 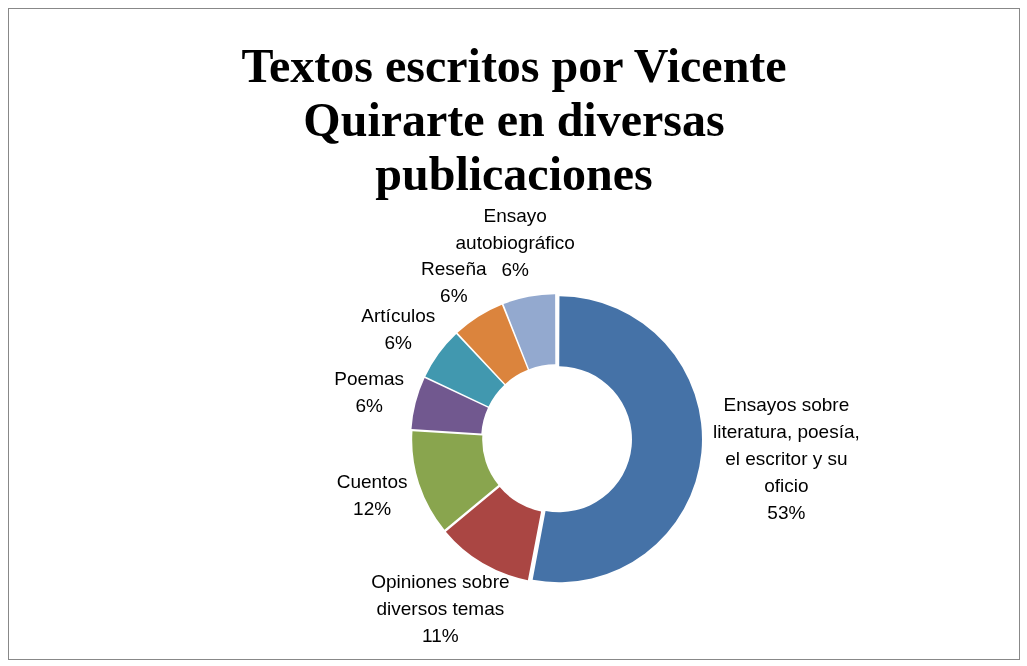 I want to click on slice-label: Ensayos sobre literatura, poesía, el escritor y su oficio, so click(x=786, y=445).